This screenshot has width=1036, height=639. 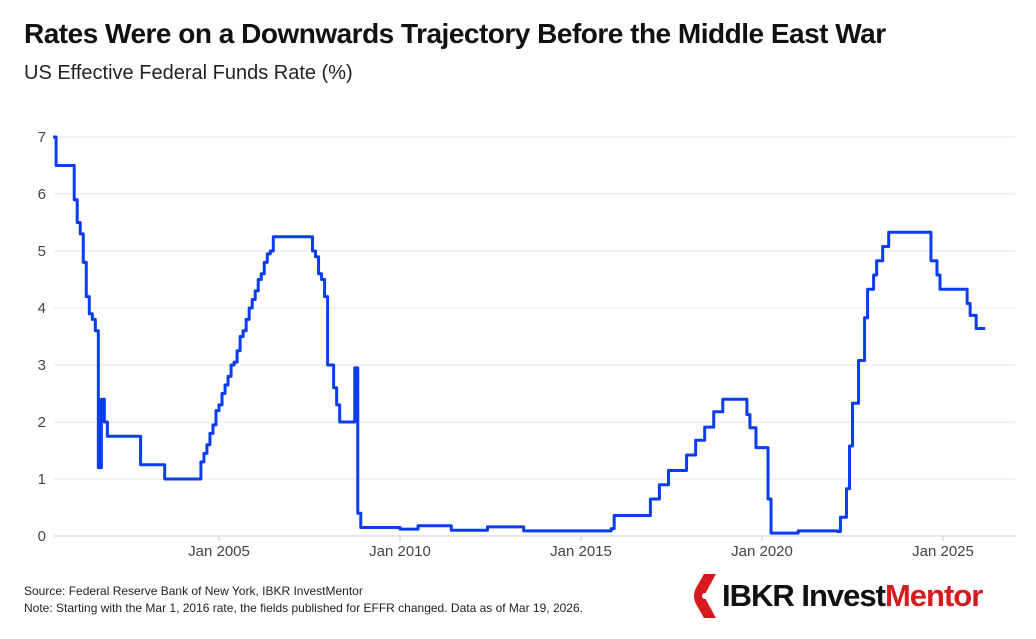 I want to click on y-tick-label: 6, so click(x=42, y=194).